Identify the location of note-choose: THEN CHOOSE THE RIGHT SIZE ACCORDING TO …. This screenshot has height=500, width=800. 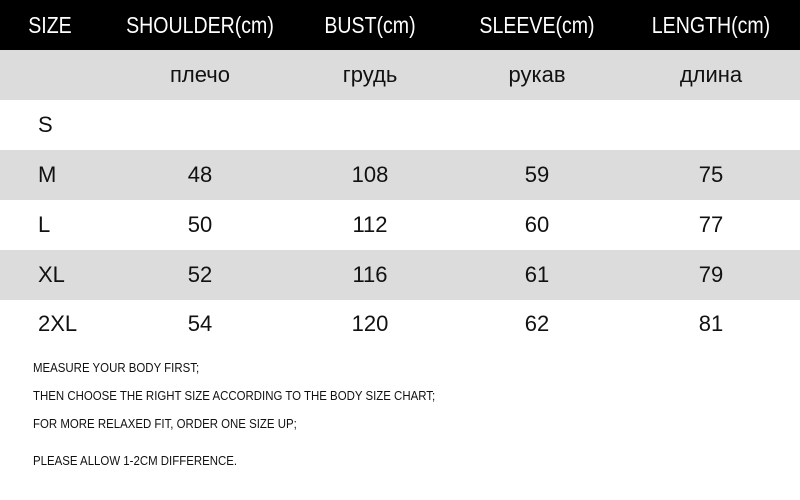
(234, 395).